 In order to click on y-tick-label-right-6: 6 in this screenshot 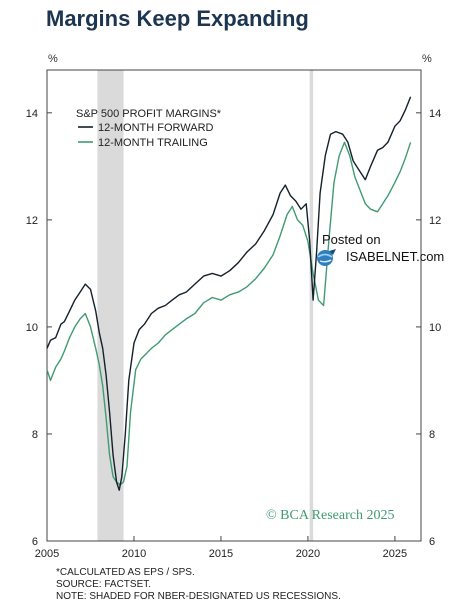, I will do `click(432, 542)`.